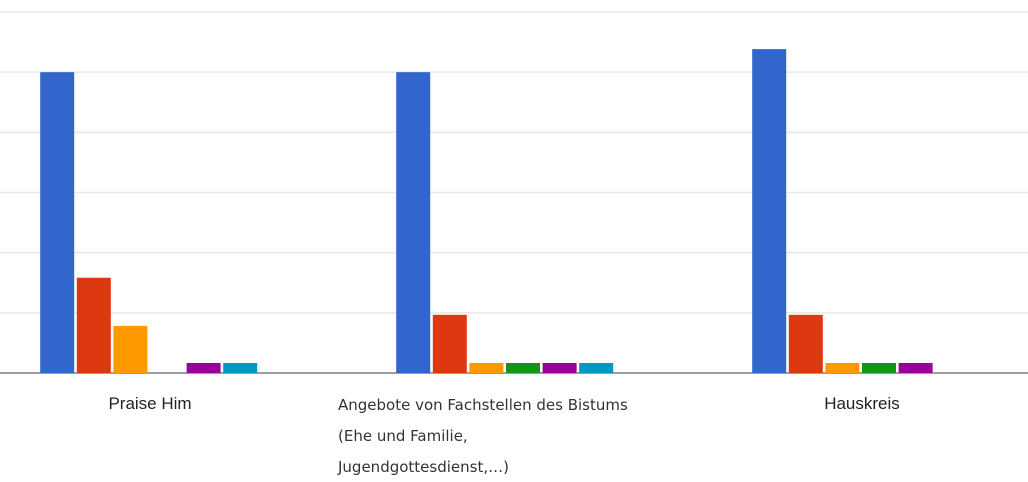 This screenshot has width=1028, height=482. I want to click on x-tick-label: Praise Him, so click(150, 403).